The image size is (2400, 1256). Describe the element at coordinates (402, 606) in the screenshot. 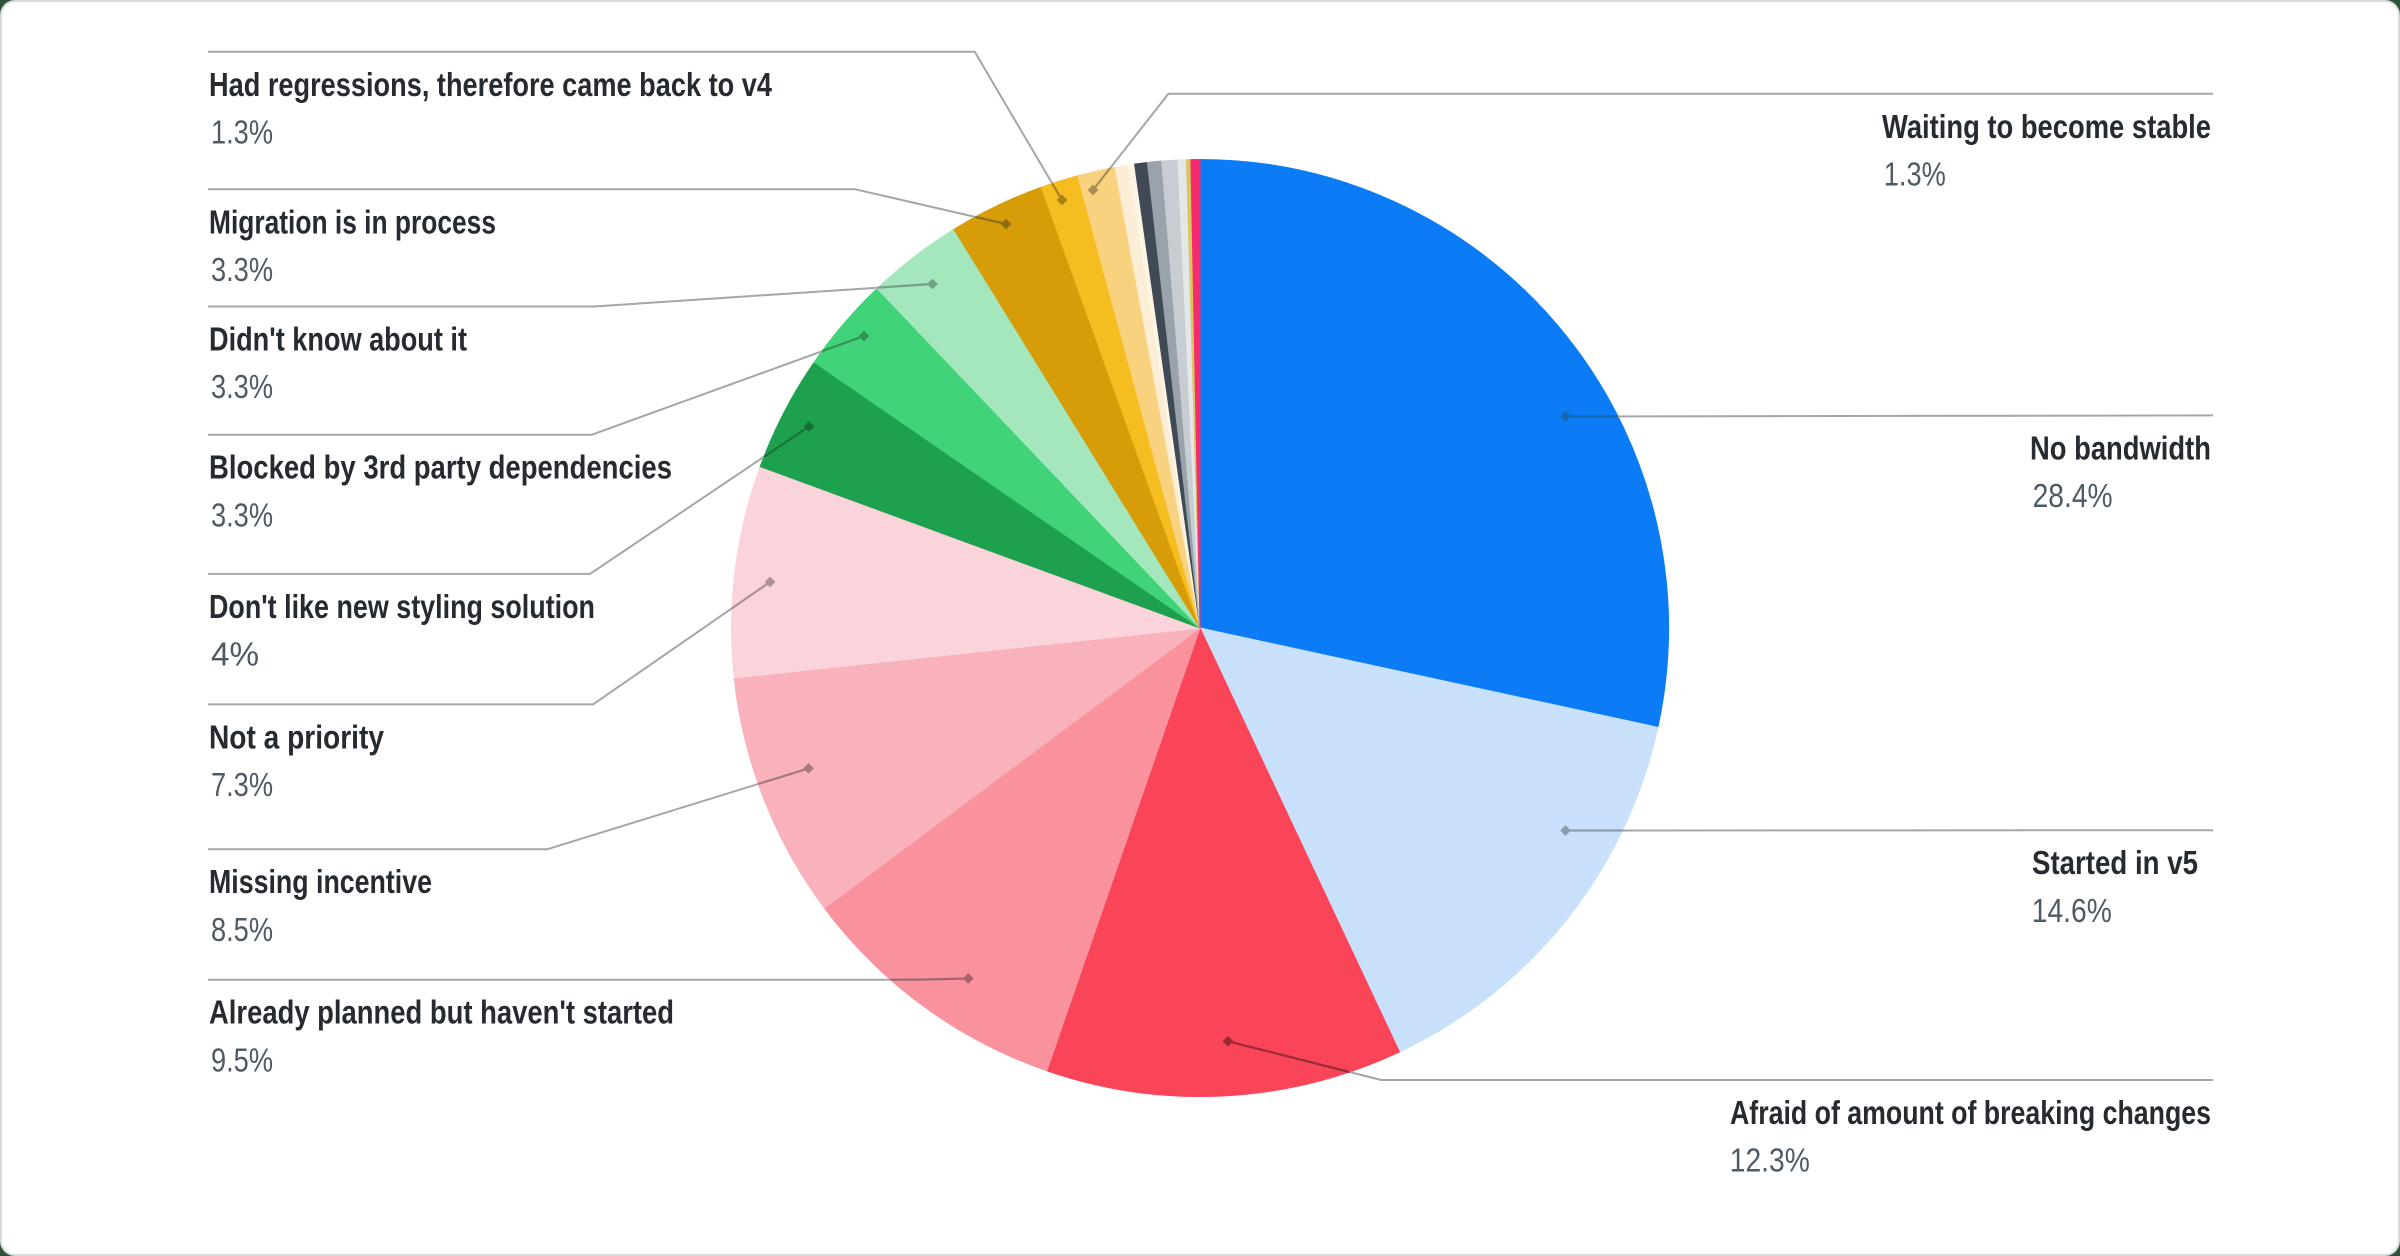

I see `svg-text:Don't like new styling solutio: Don't like new styling solution` at that location.